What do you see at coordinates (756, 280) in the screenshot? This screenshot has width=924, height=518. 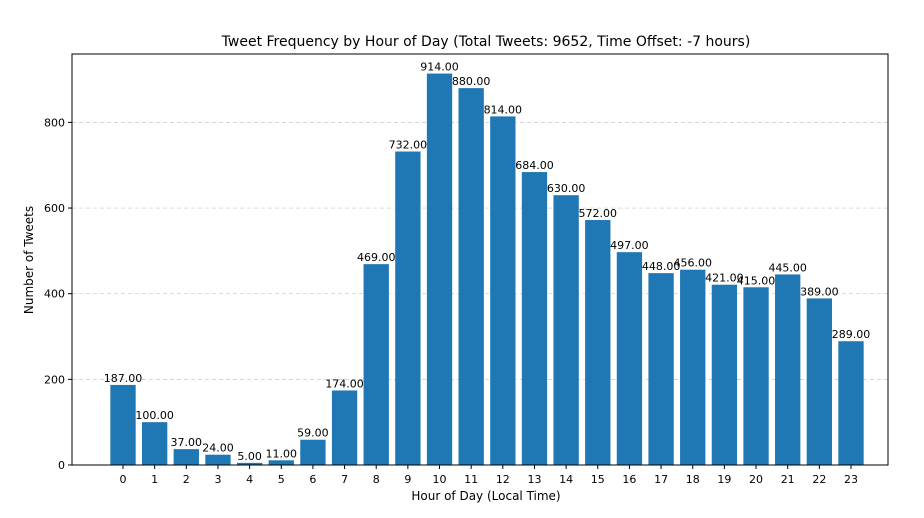 I see `data-label: 415.00` at bounding box center [756, 280].